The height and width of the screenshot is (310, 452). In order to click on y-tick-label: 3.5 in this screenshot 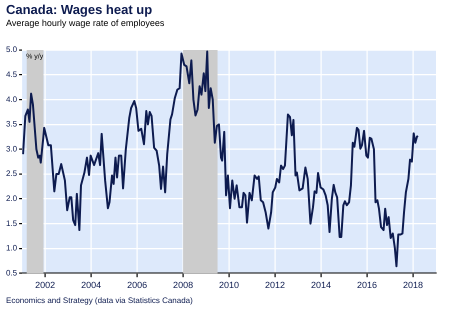, I will do `click(12, 124)`.